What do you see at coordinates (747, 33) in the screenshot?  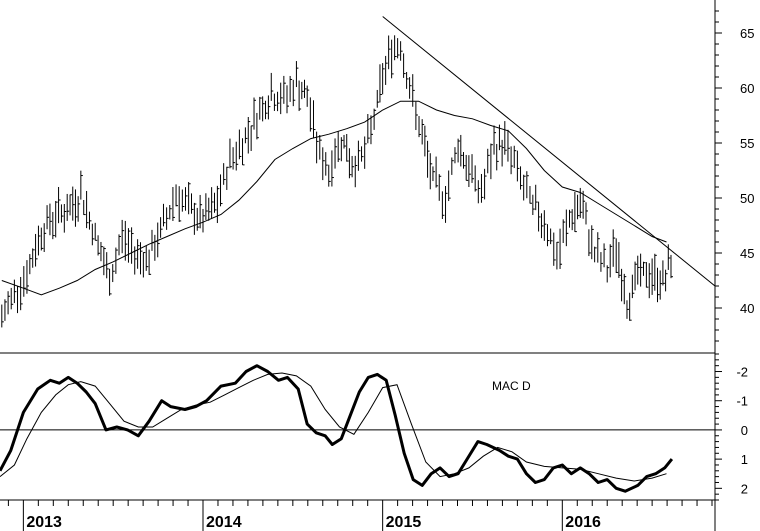 I see `price-tick-label: 65` at bounding box center [747, 33].